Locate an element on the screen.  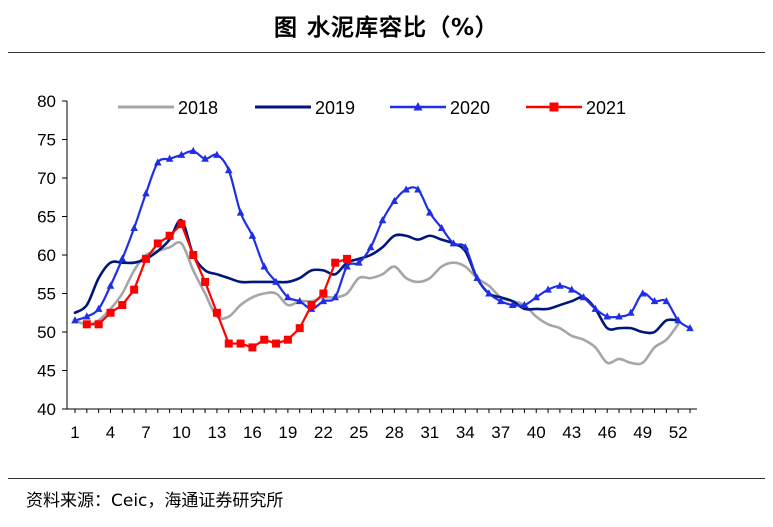
y-tick-label: 60 is located at coordinates (46, 255).